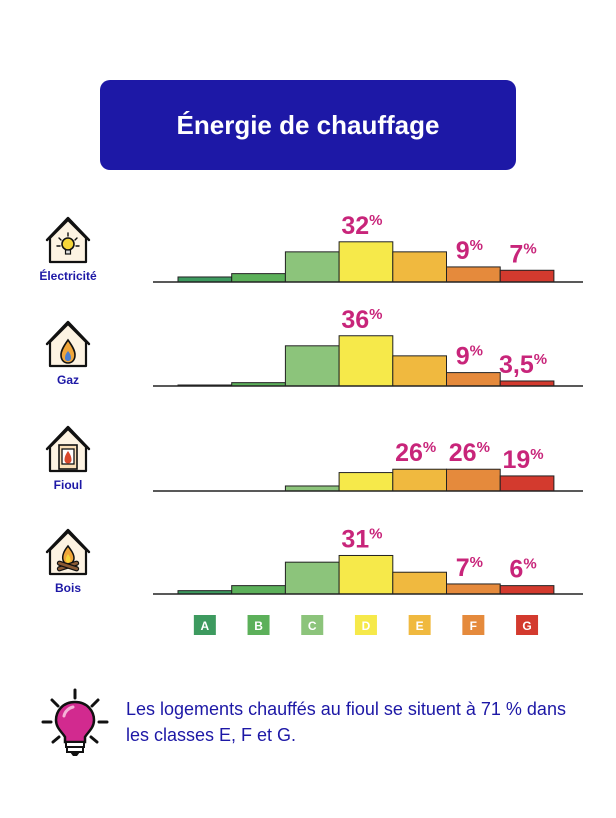  I want to click on title-banner: Énergie de chauffage, so click(308, 125).